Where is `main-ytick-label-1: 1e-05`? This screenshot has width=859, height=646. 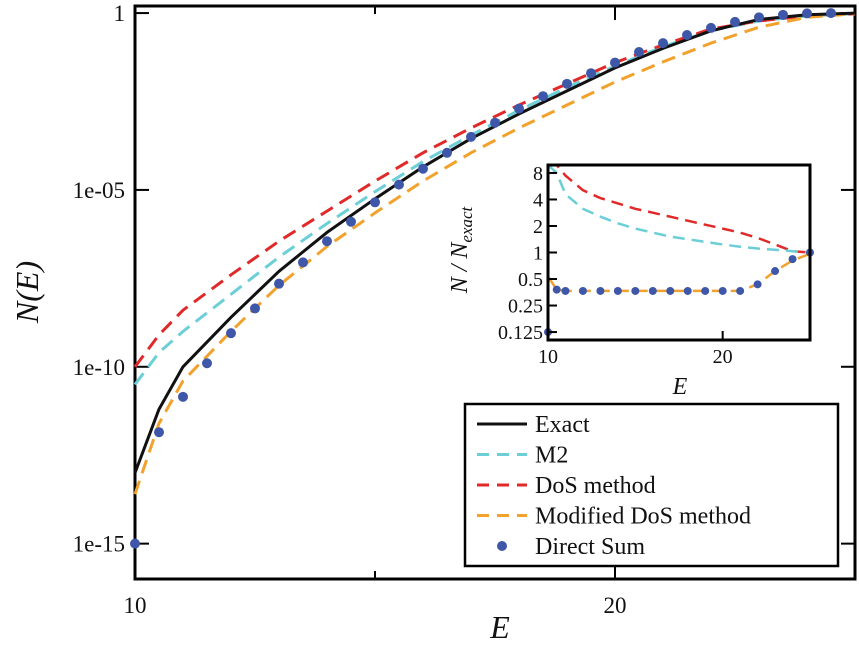
main-ytick-label-1: 1e-05 is located at coordinates (99, 190).